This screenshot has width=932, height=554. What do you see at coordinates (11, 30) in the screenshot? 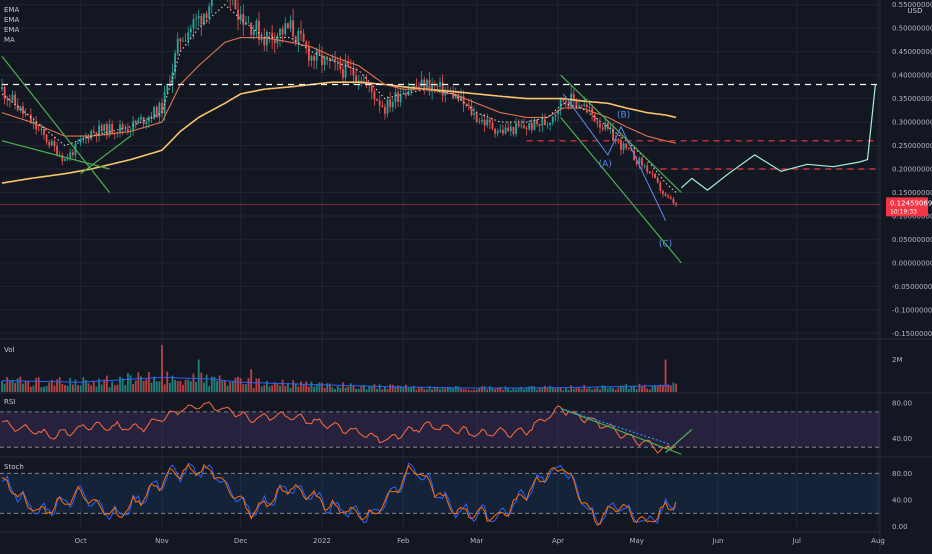
I see `legend-ema-3: EMA` at bounding box center [11, 30].